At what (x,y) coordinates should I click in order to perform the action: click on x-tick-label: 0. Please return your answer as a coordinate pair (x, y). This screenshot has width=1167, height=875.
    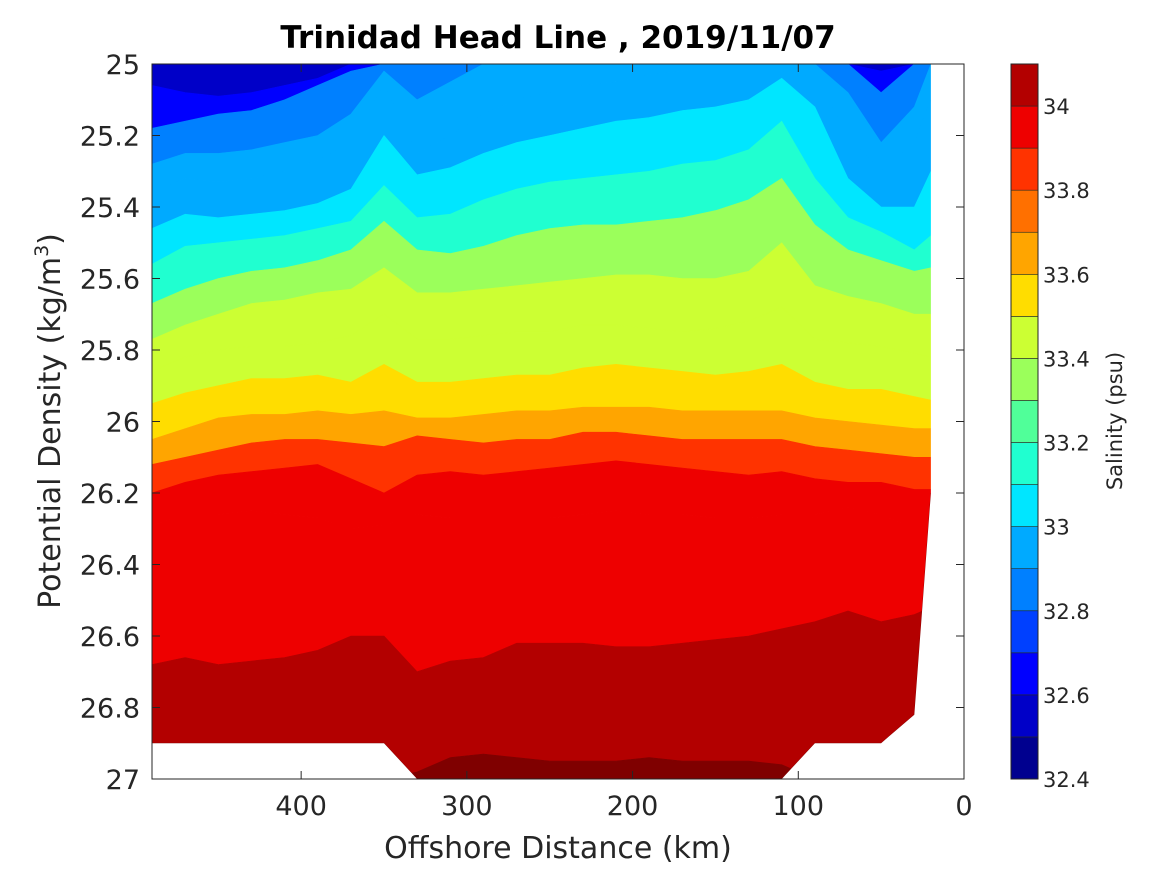
    Looking at the image, I should click on (963, 806).